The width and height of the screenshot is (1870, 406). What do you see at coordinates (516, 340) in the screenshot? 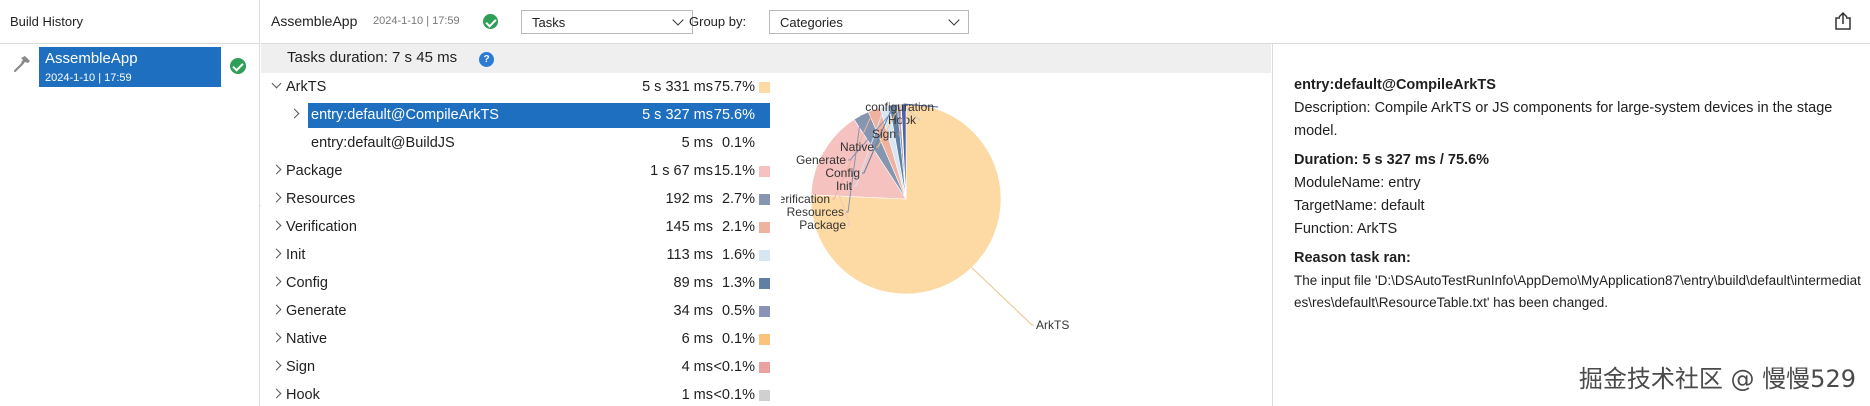
I see `category-row: Native 6 ms 0.1%` at bounding box center [516, 340].